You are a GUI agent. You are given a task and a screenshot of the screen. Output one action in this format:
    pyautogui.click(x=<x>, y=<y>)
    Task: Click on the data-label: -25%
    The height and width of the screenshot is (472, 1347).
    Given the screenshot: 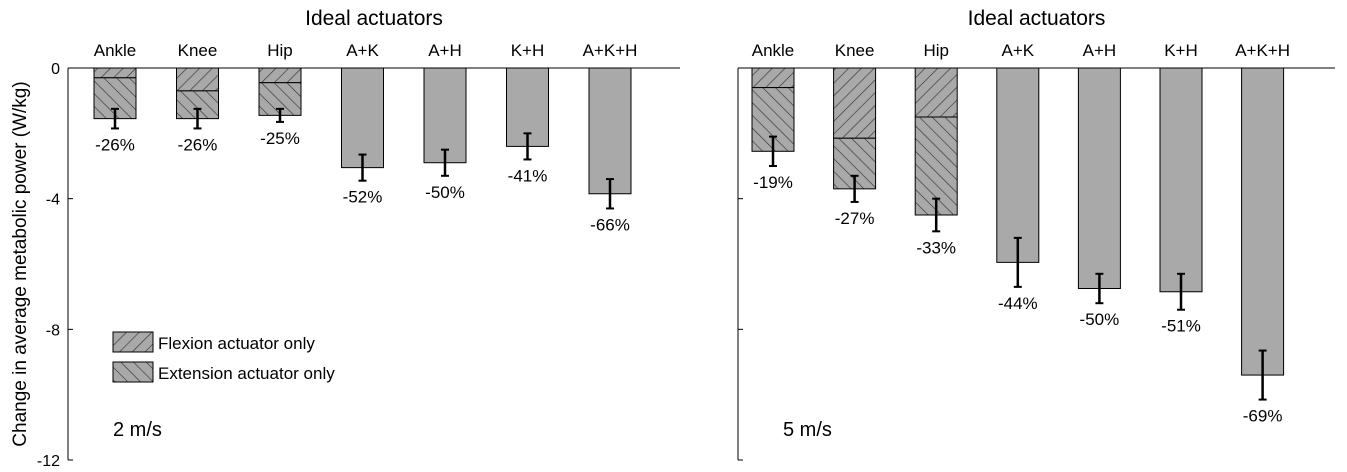 What is the action you would take?
    pyautogui.click(x=280, y=138)
    